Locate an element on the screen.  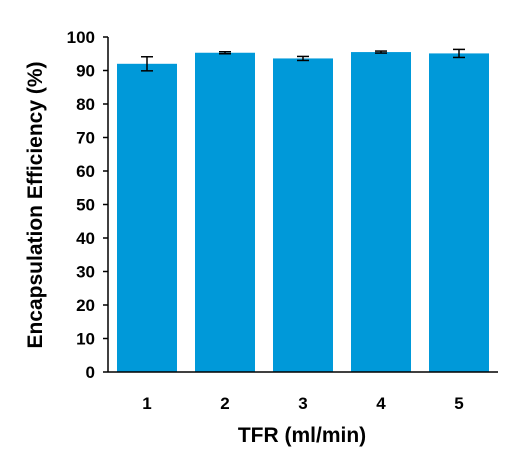
y-tick-labels: 0 10 20 30 40 50 60 70 80 90 100 is located at coordinates (81, 205).